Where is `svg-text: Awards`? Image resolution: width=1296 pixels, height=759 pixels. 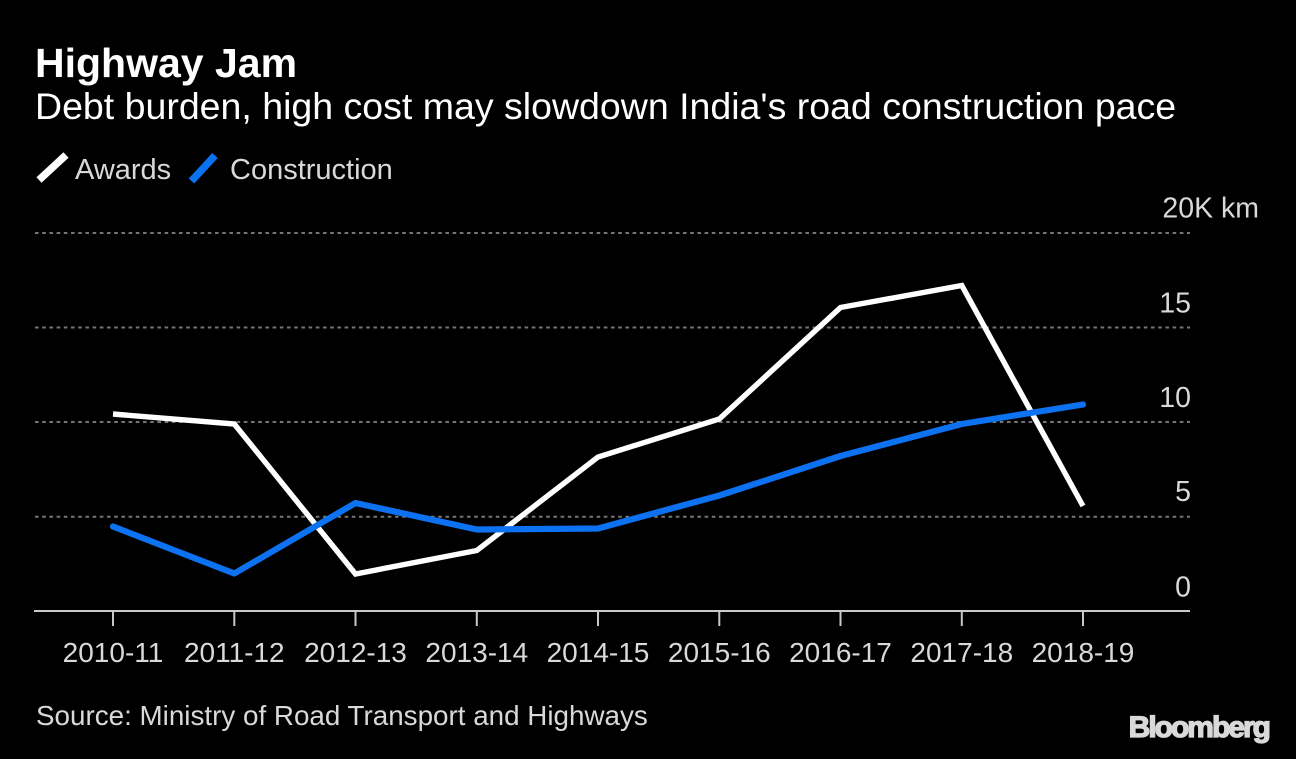 svg-text: Awards is located at coordinates (123, 170).